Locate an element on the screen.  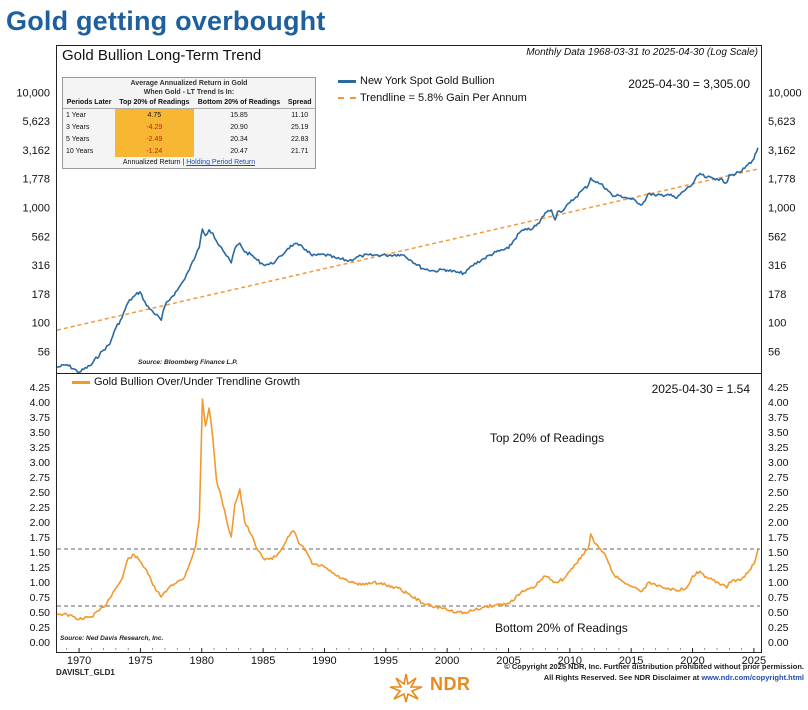
copyright-link: www.ndr.com/copyright.html is located at coordinates (752, 677).